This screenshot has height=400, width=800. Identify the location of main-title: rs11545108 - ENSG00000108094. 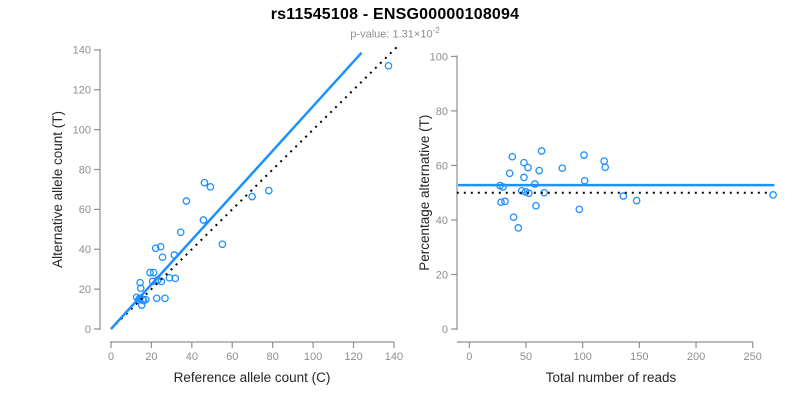
(395, 14).